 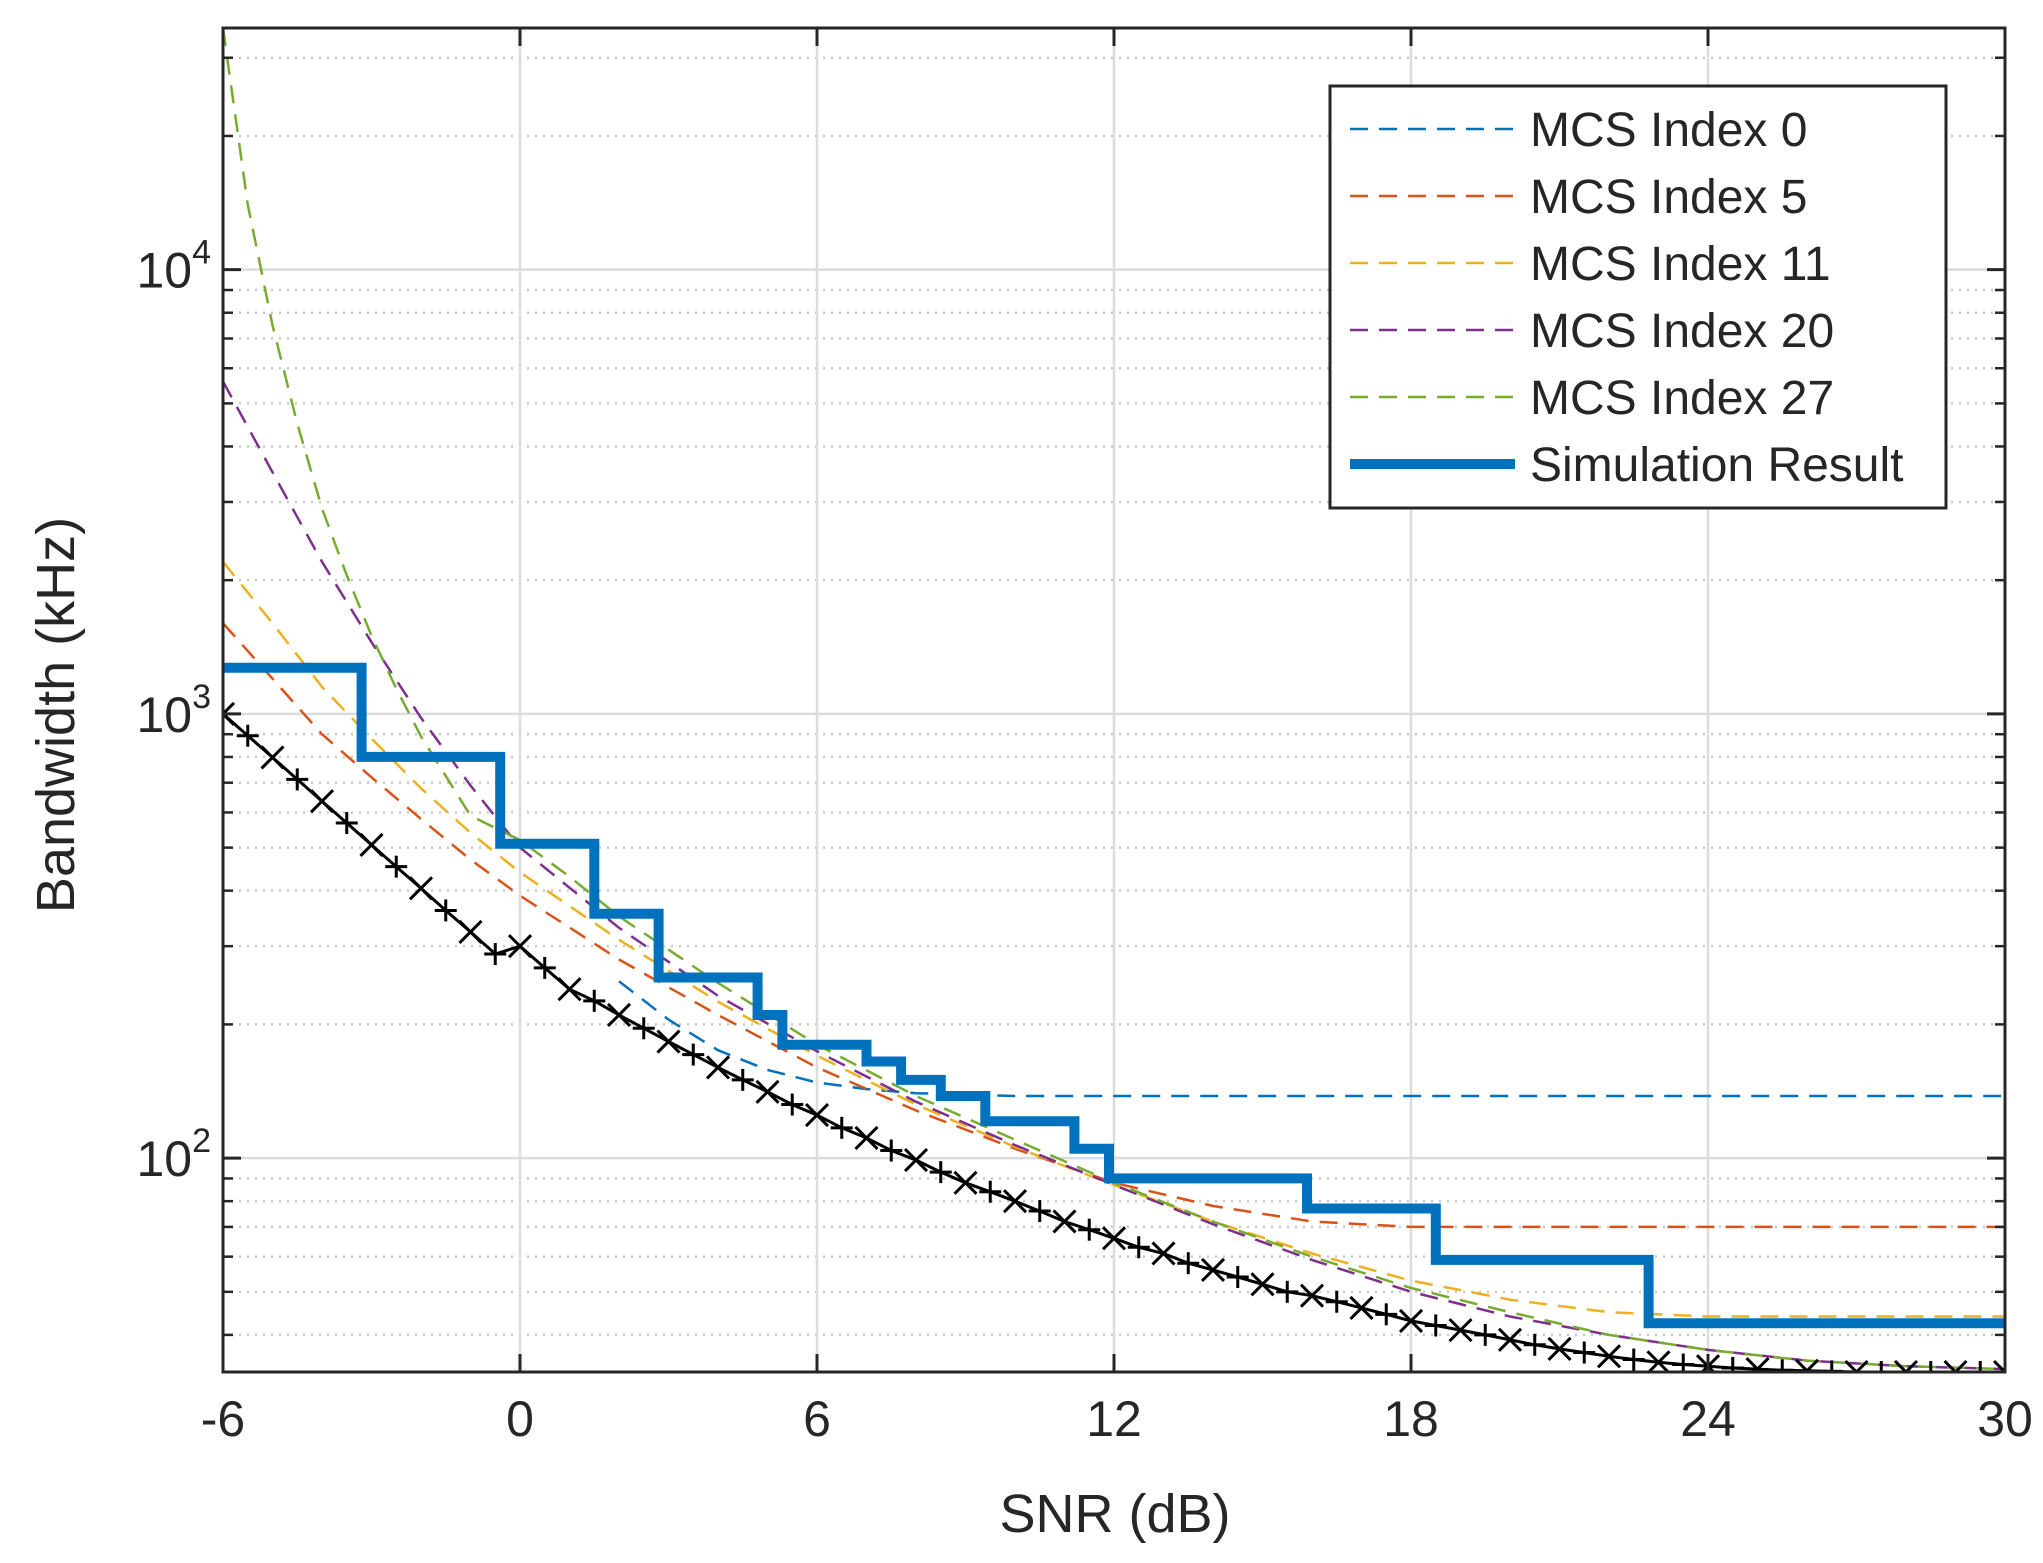 What do you see at coordinates (223, 1419) in the screenshot?
I see `x-tick-label: -6` at bounding box center [223, 1419].